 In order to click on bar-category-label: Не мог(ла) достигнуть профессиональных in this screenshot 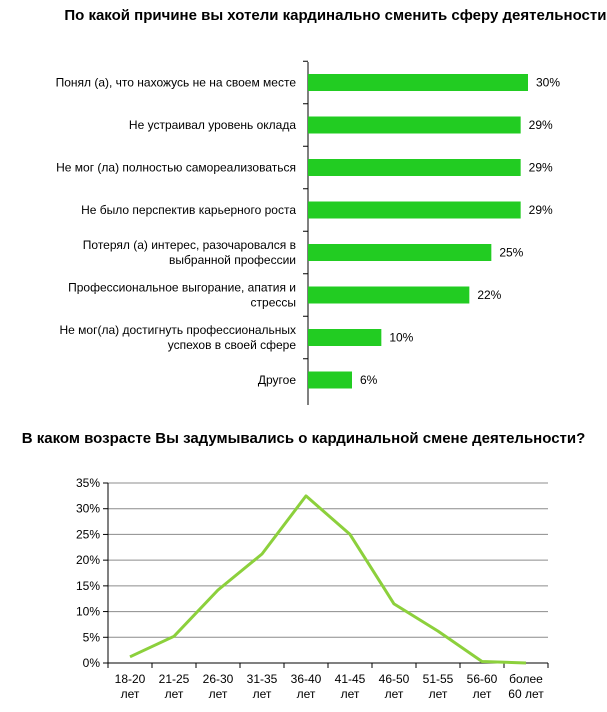, I will do `click(177, 330)`.